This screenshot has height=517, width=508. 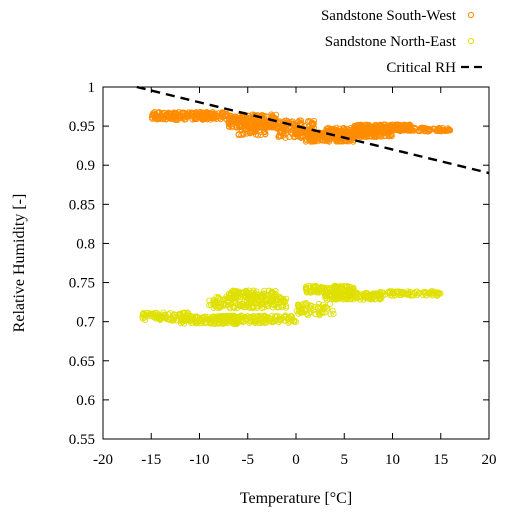 I want to click on x-axis-title: Temperature [°C], so click(x=296, y=498).